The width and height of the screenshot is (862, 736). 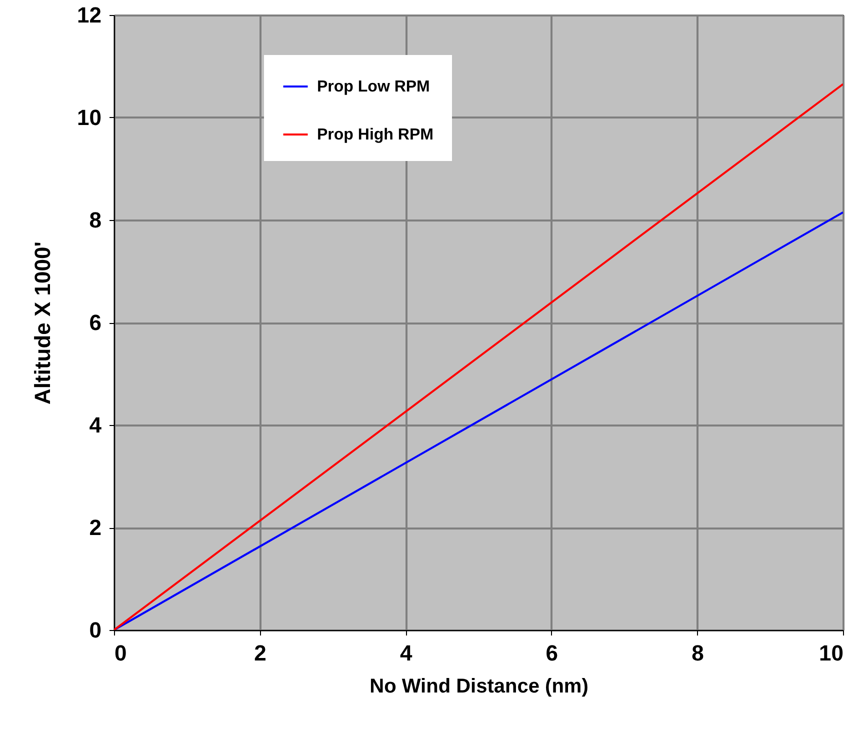 I want to click on x-axis-title: No Wind Distance (nm), so click(x=479, y=687).